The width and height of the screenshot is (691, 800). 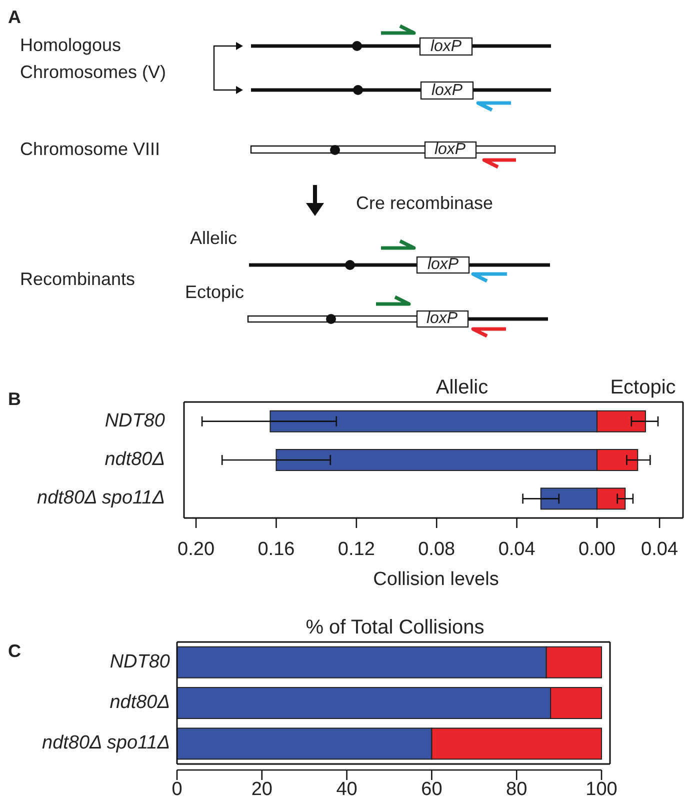 I want to click on x-tick-label: 20, so click(x=261, y=789).